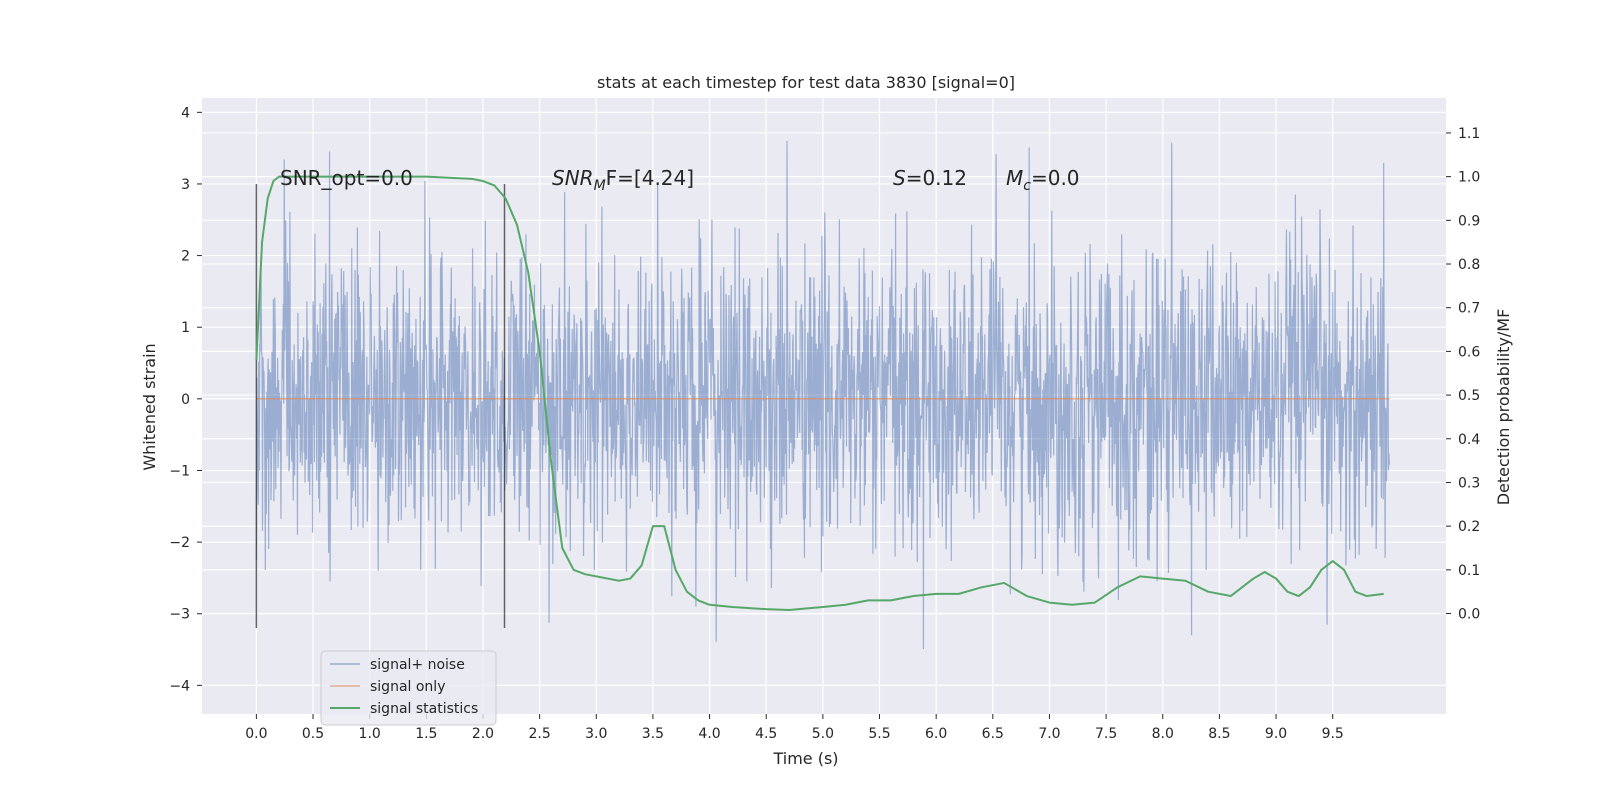  Describe the element at coordinates (483, 734) in the screenshot. I see `x-tick-label: 2.0` at that location.